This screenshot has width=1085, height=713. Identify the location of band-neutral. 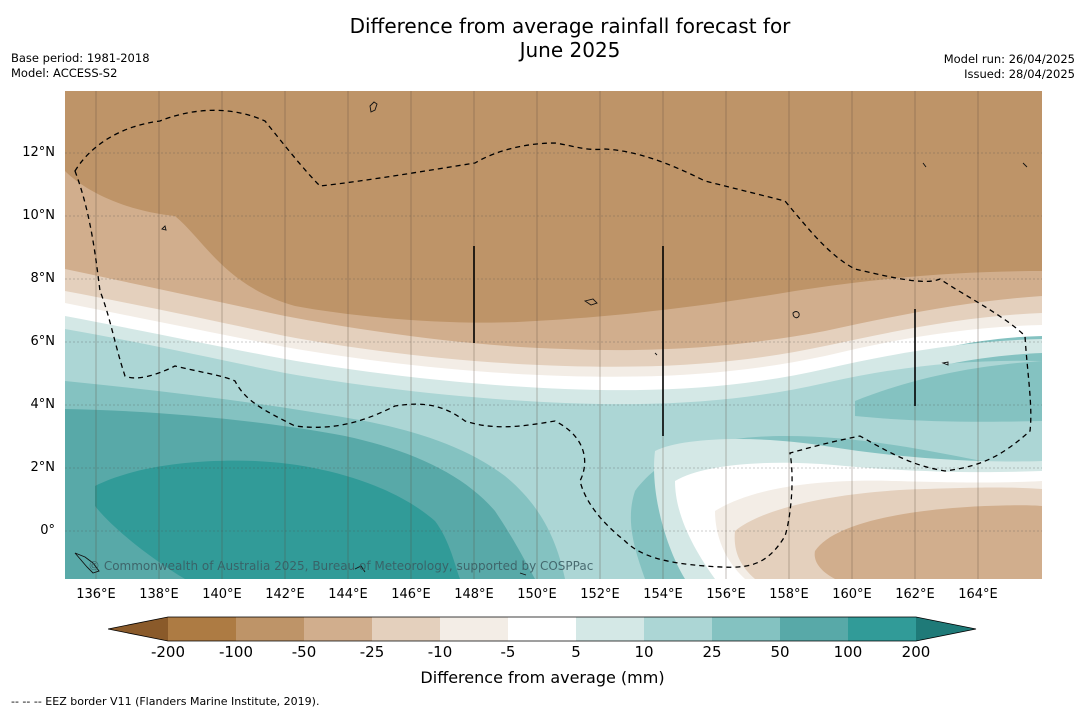
(553, 350).